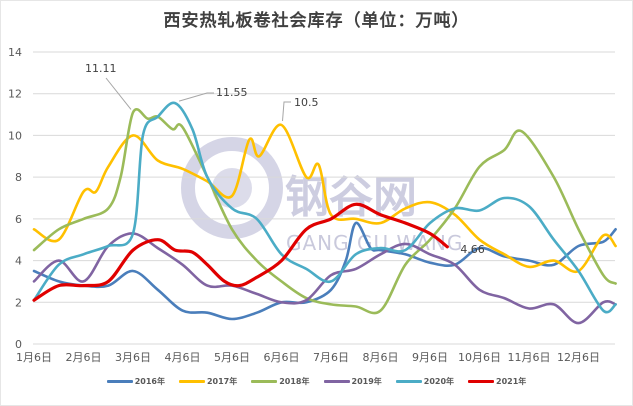 This screenshot has height=406, width=633. Describe the element at coordinates (101, 68) in the screenshot. I see `annotation-label: 11.11` at that location.